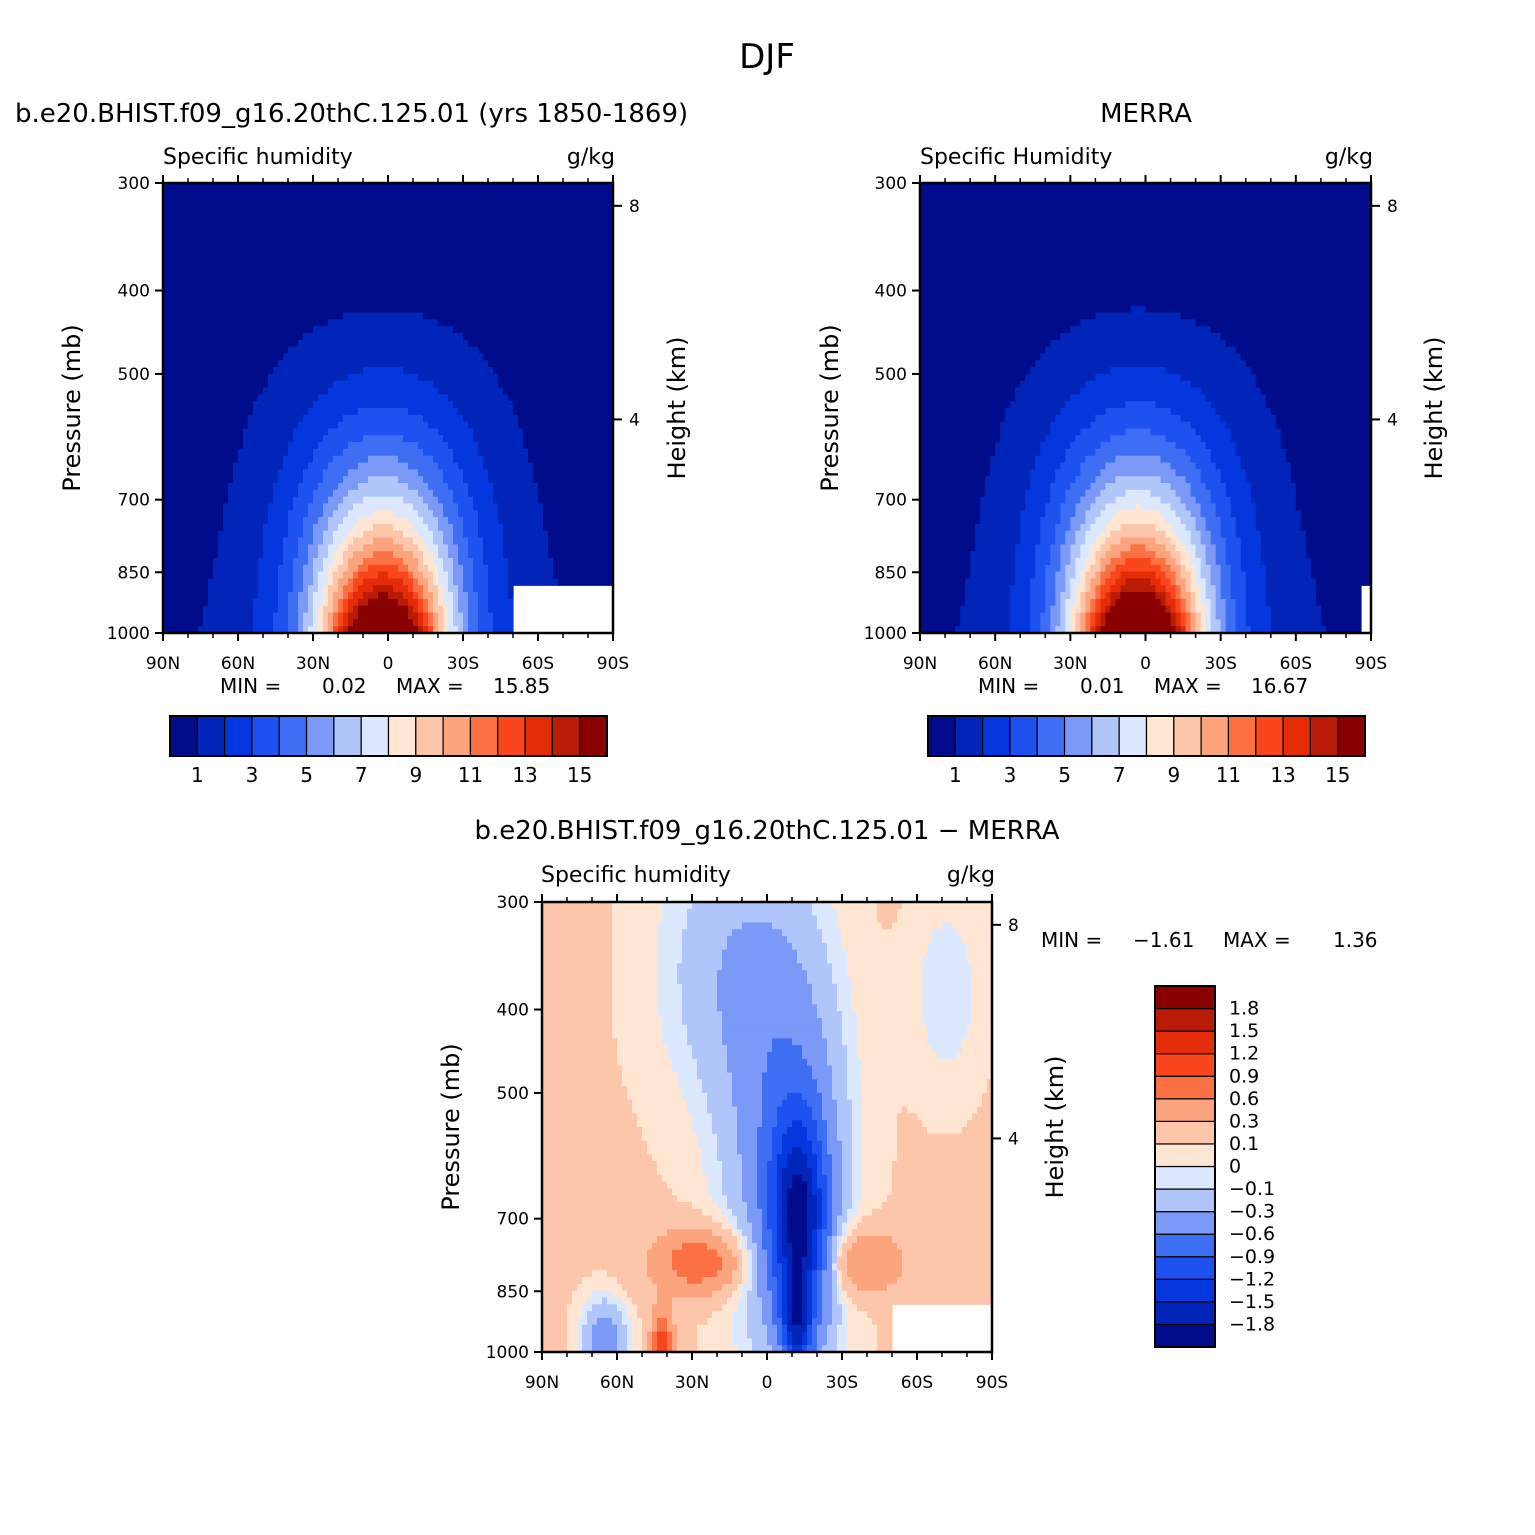  I want to click on variable-label: Specific Humidity, so click(1016, 157).